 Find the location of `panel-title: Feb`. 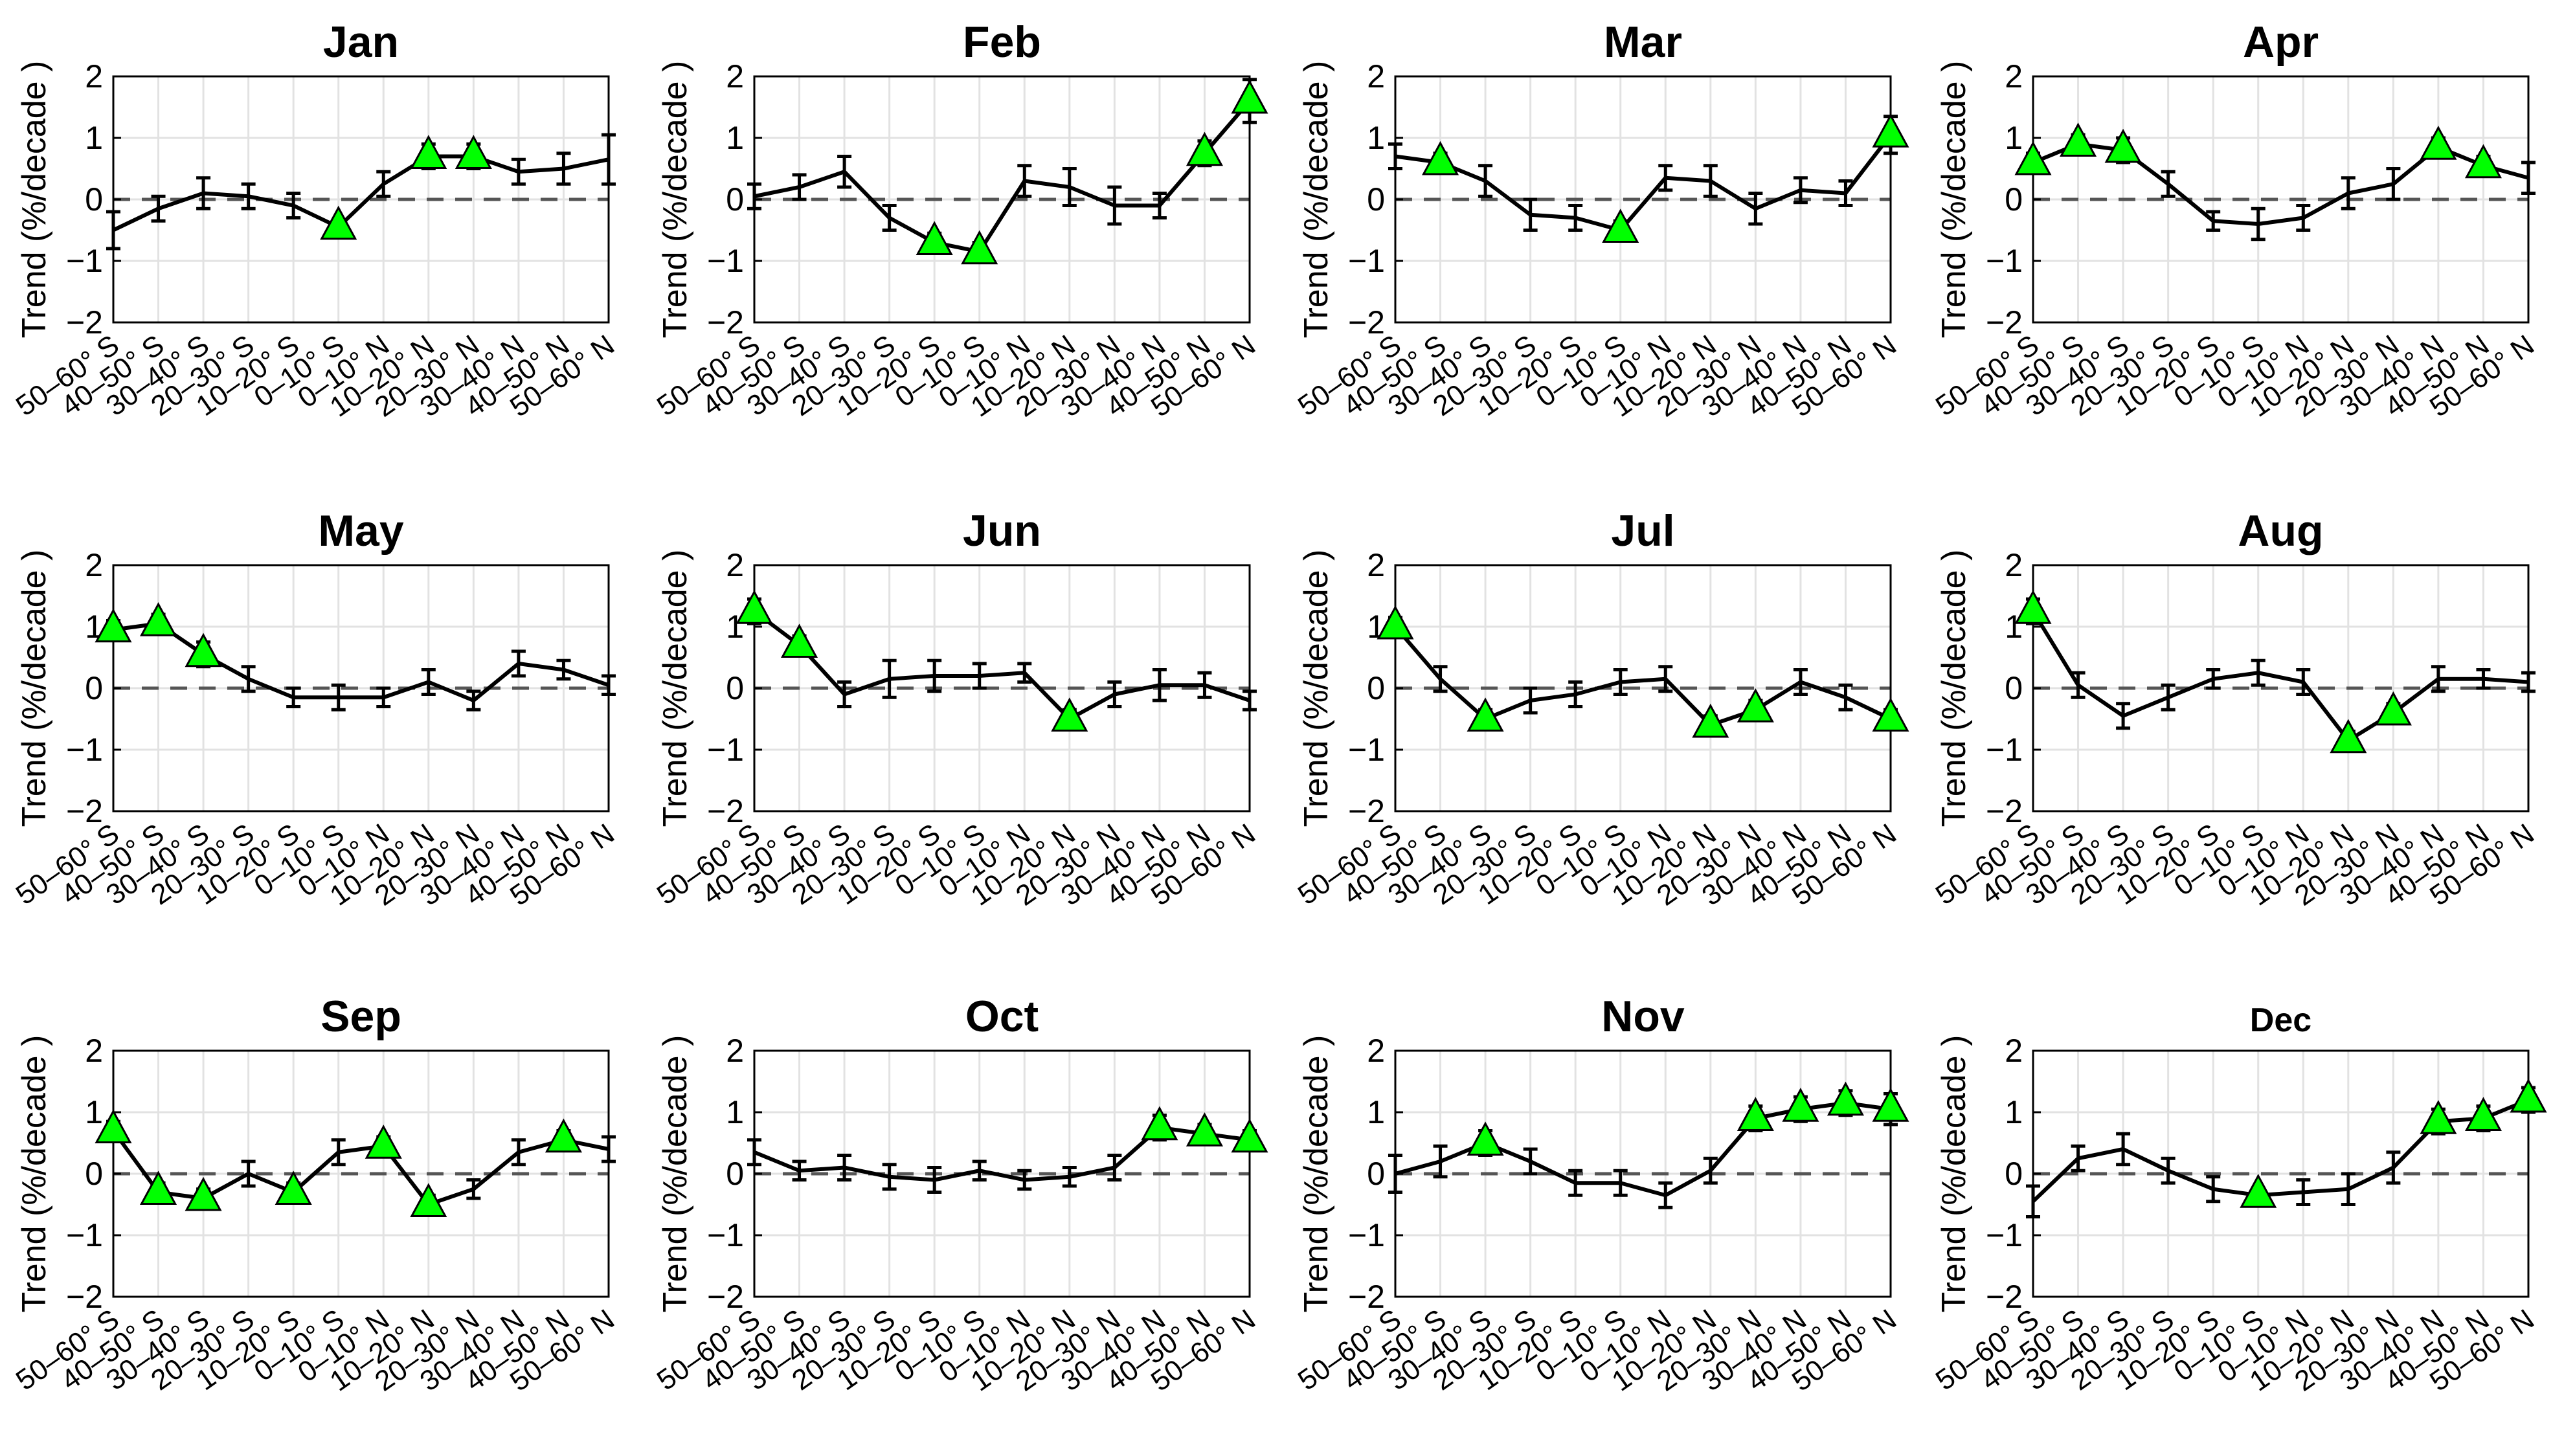

panel-title: Feb is located at coordinates (1002, 42).